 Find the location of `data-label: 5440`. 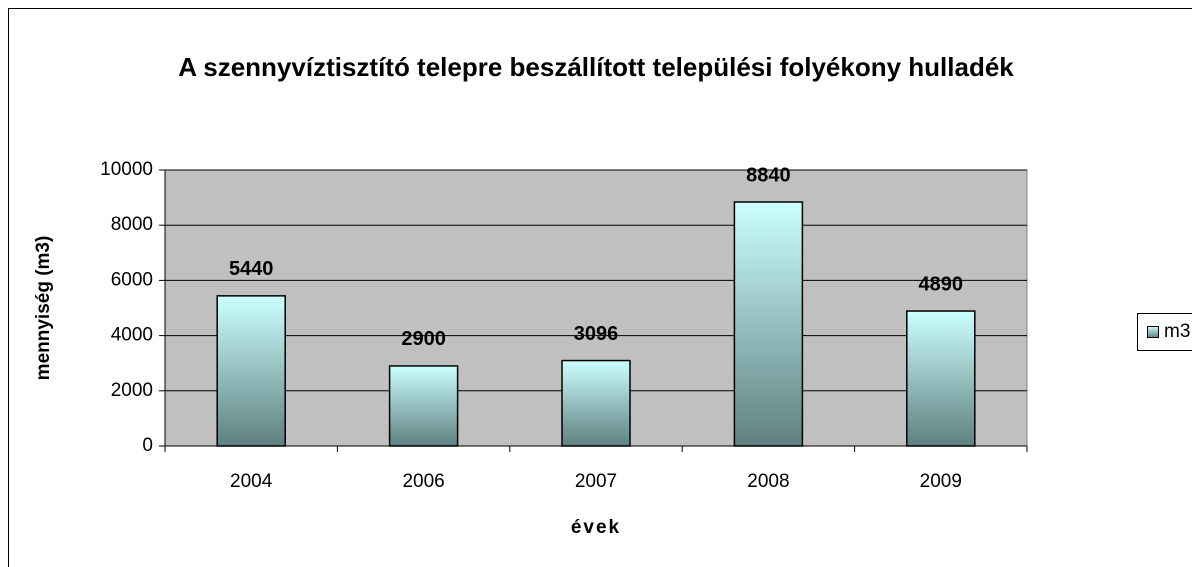

data-label: 5440 is located at coordinates (251, 269).